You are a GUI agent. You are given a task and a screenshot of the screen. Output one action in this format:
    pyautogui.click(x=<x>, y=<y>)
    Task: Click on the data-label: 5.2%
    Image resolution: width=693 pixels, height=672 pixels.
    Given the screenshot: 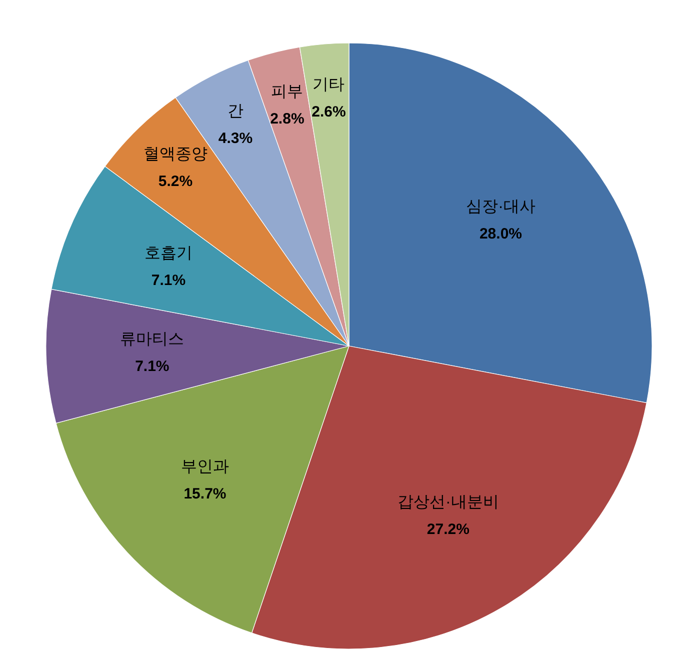 What is the action you would take?
    pyautogui.click(x=175, y=181)
    